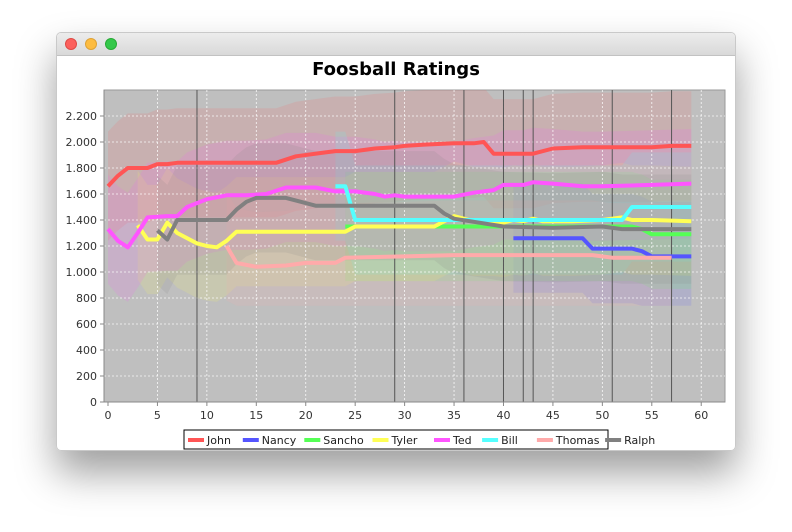 The image size is (792, 532). Describe the element at coordinates (503, 415) in the screenshot. I see `x-tick-label: 40` at that location.